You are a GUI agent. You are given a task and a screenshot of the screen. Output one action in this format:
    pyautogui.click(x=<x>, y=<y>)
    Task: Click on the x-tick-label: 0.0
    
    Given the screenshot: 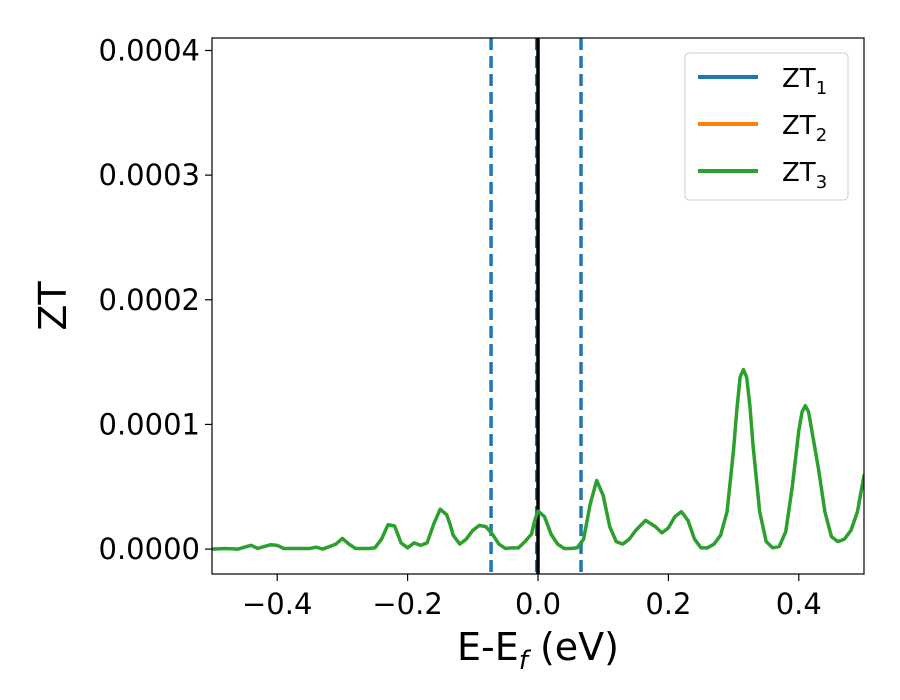 What is the action you would take?
    pyautogui.click(x=538, y=604)
    